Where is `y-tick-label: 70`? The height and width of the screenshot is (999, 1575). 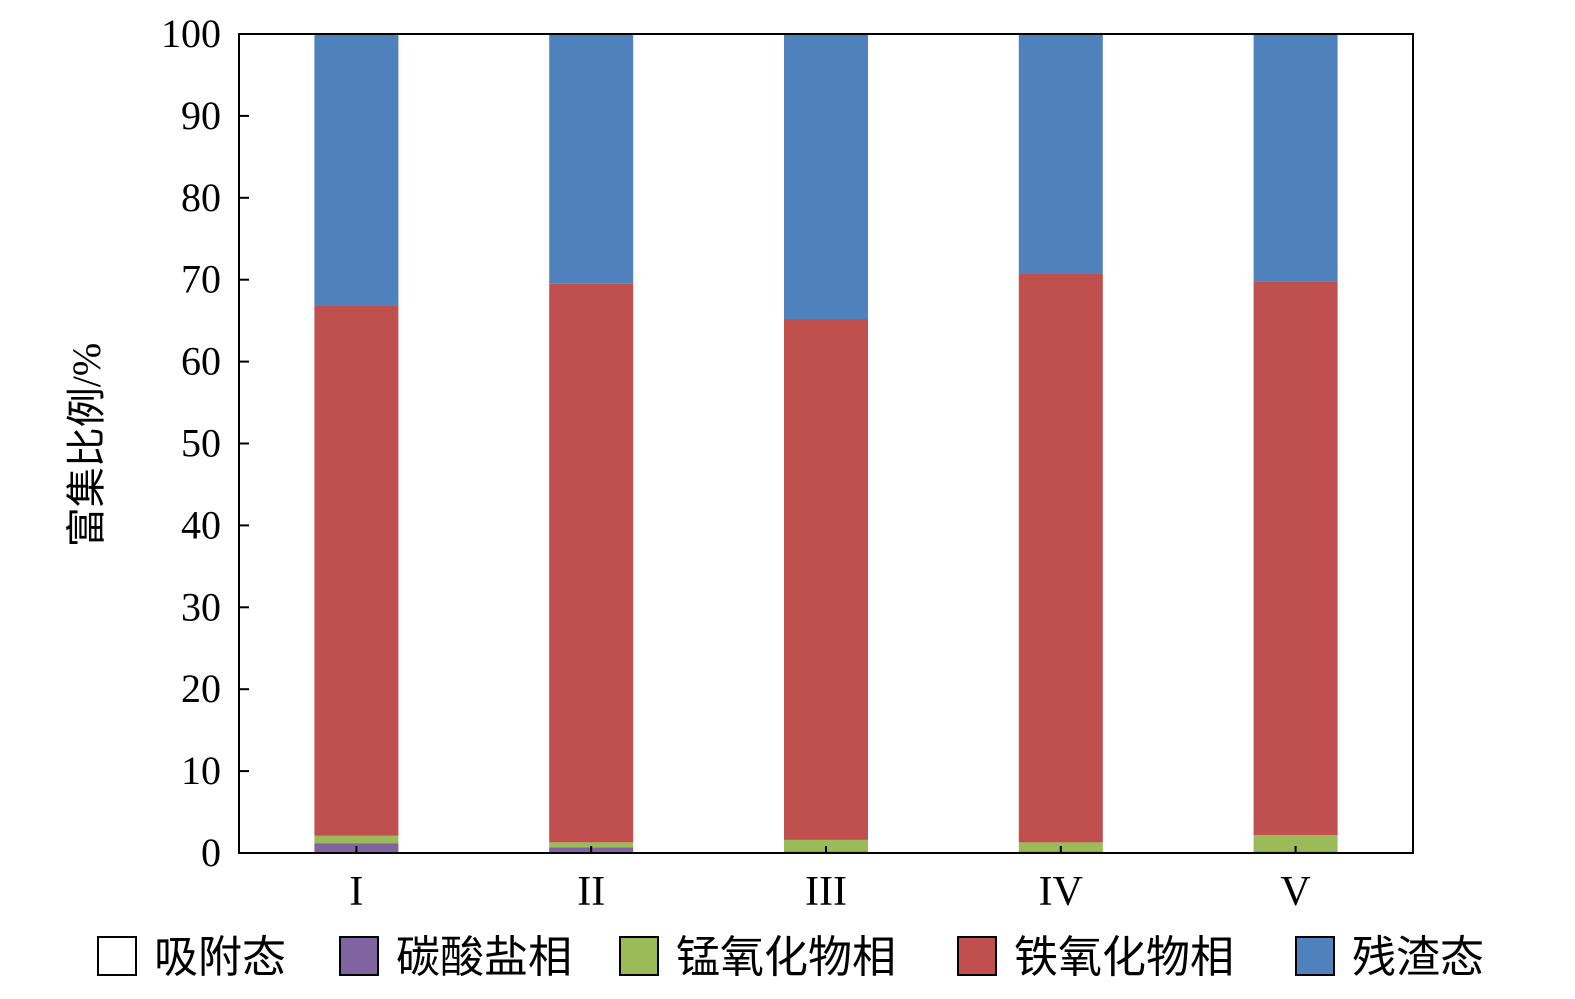 y-tick-label: 70 is located at coordinates (201, 279).